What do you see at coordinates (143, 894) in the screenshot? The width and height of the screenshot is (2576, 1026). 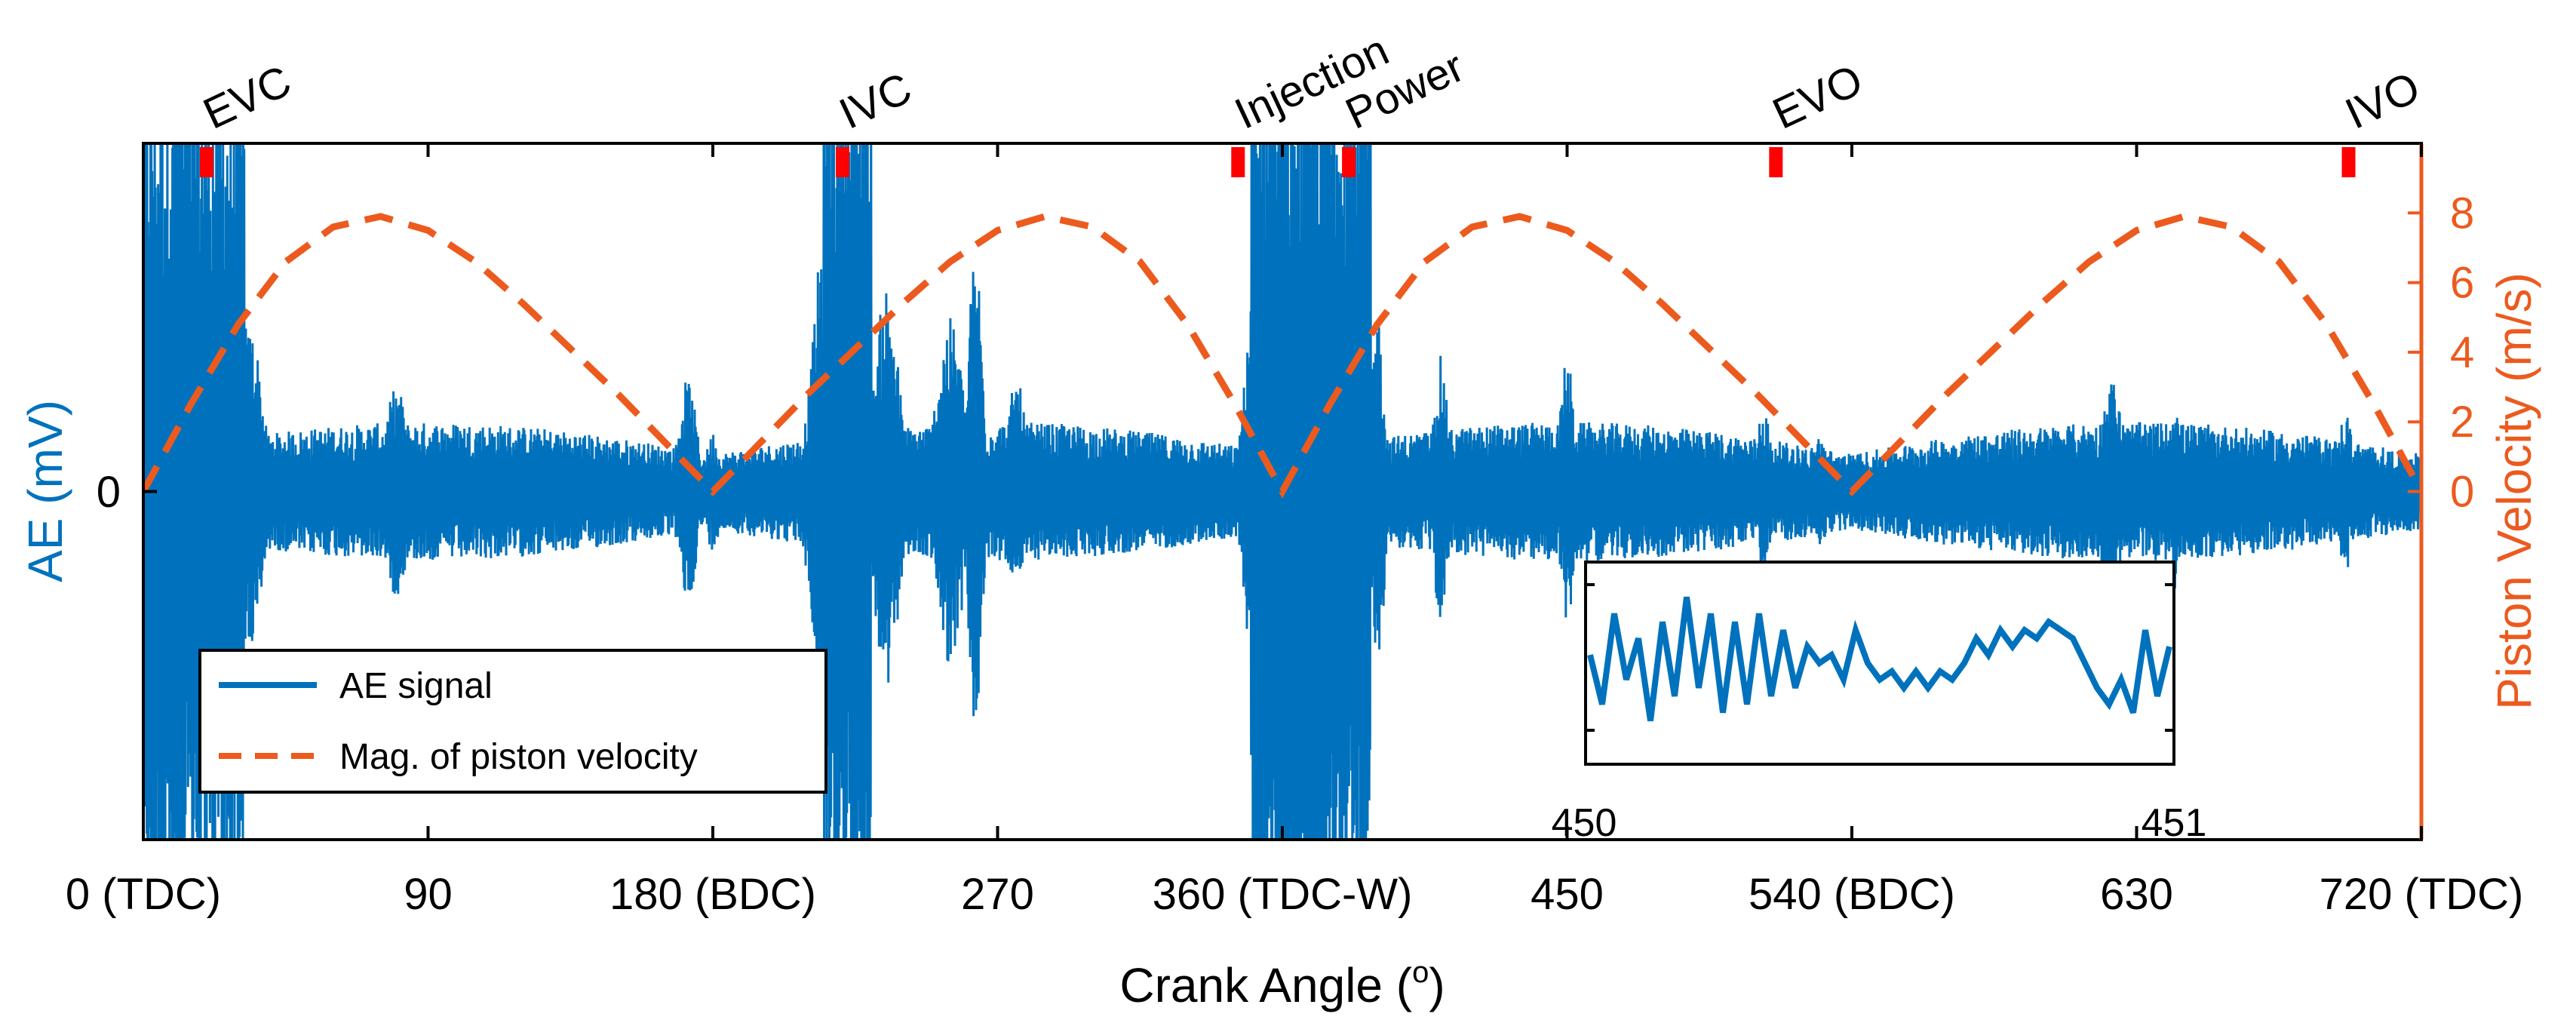 I see `x-tick-label: 0 (TDC)` at bounding box center [143, 894].